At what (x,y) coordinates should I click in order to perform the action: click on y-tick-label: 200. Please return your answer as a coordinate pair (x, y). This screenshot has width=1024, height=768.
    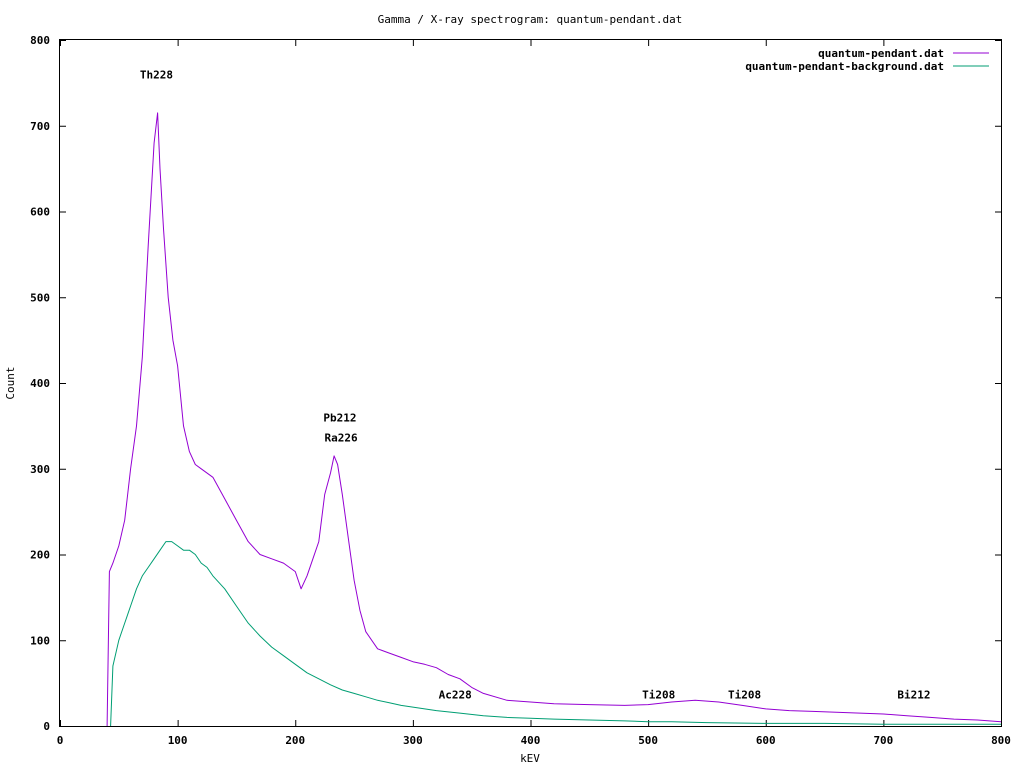
    Looking at the image, I should click on (40, 555).